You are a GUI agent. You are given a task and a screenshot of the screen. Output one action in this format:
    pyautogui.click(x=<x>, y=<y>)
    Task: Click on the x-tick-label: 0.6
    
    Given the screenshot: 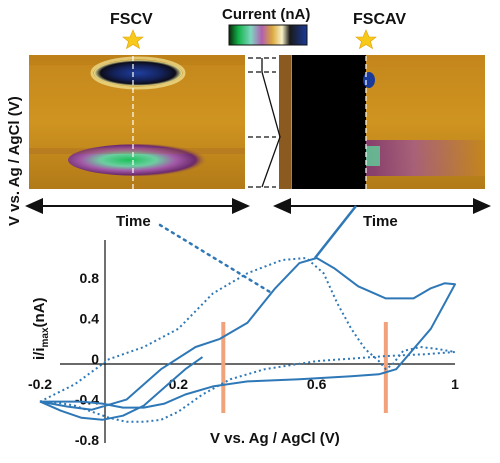 What is the action you would take?
    pyautogui.click(x=317, y=384)
    